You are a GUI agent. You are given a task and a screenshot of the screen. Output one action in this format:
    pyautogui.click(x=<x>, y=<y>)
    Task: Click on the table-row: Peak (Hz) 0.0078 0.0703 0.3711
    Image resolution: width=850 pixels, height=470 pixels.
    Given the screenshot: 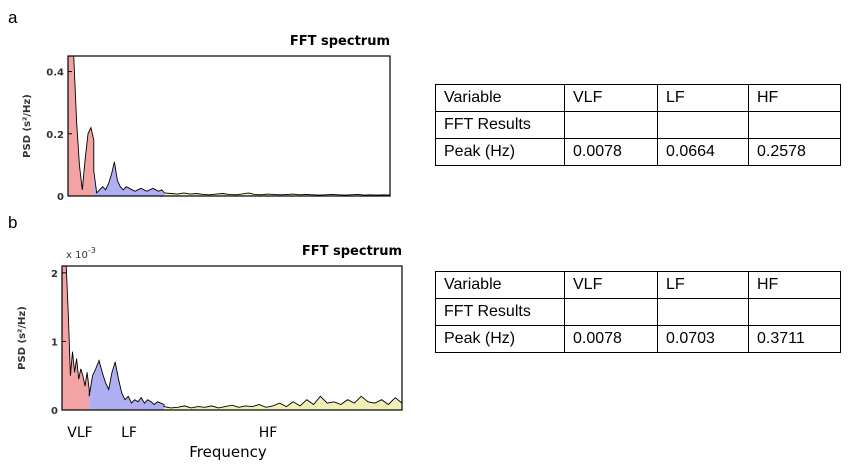 What is the action you would take?
    pyautogui.click(x=638, y=339)
    